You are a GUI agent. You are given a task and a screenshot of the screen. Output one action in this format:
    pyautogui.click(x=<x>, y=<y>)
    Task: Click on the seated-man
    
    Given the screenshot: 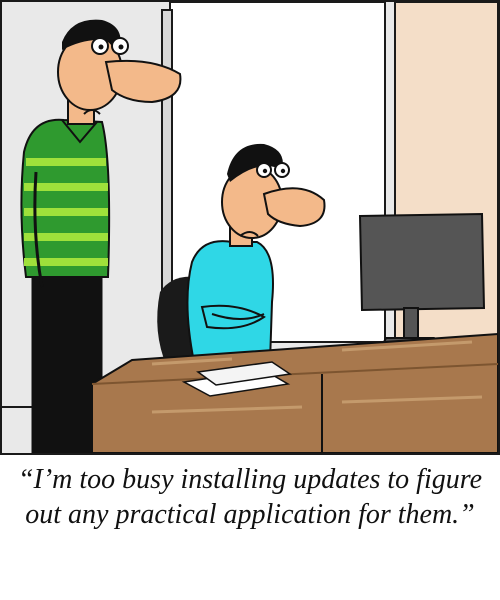 What is the action you would take?
    pyautogui.click(x=256, y=253)
    